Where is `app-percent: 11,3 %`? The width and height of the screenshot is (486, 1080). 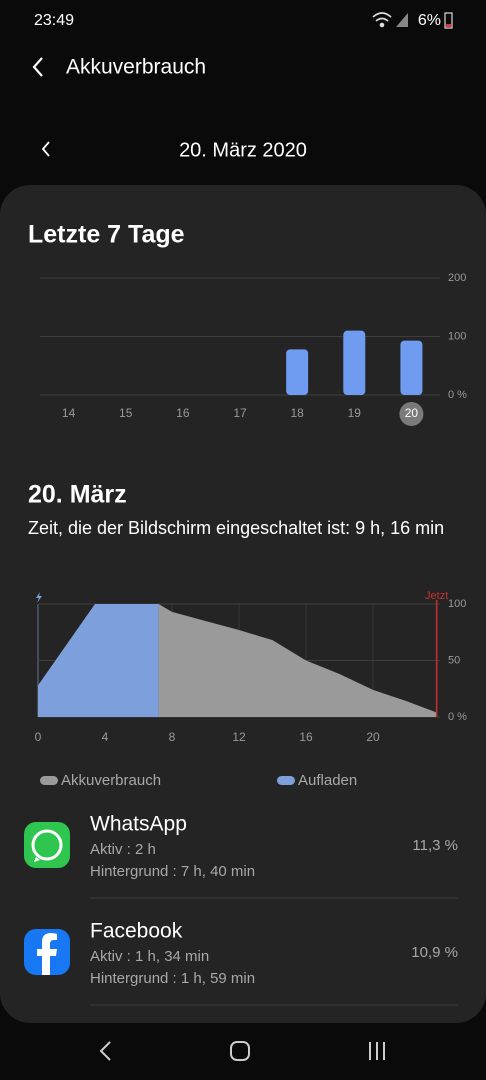
app-percent: 11,3 % is located at coordinates (435, 845).